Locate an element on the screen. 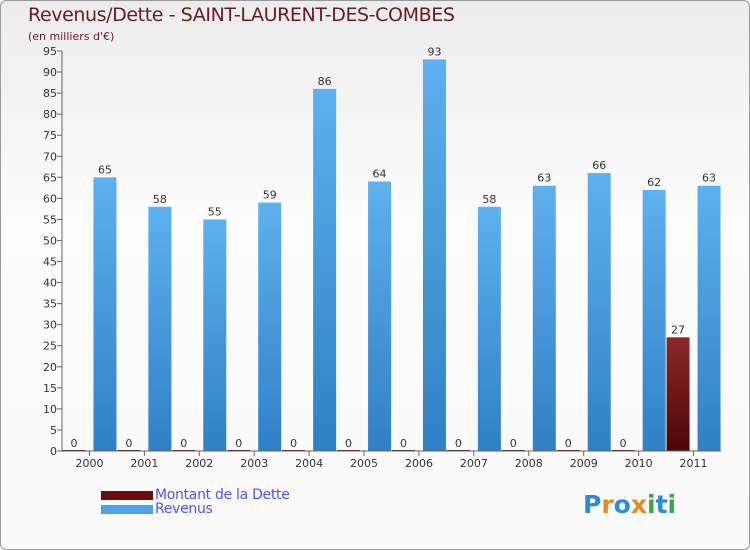 The width and height of the screenshot is (750, 550). y-tick-label: 55 is located at coordinates (50, 219).